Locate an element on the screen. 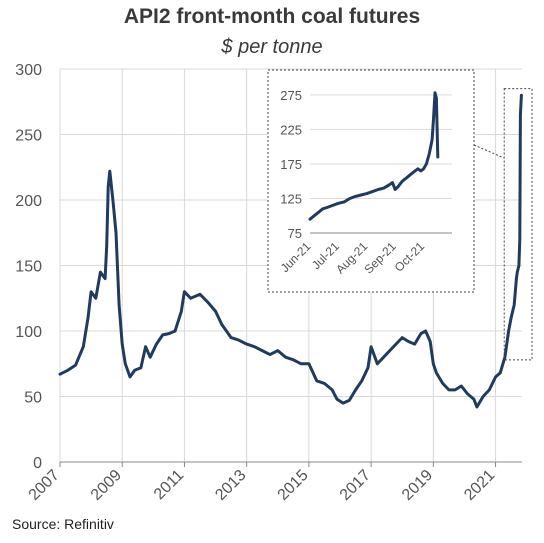  main-y-tick-label: 250 is located at coordinates (28, 136).